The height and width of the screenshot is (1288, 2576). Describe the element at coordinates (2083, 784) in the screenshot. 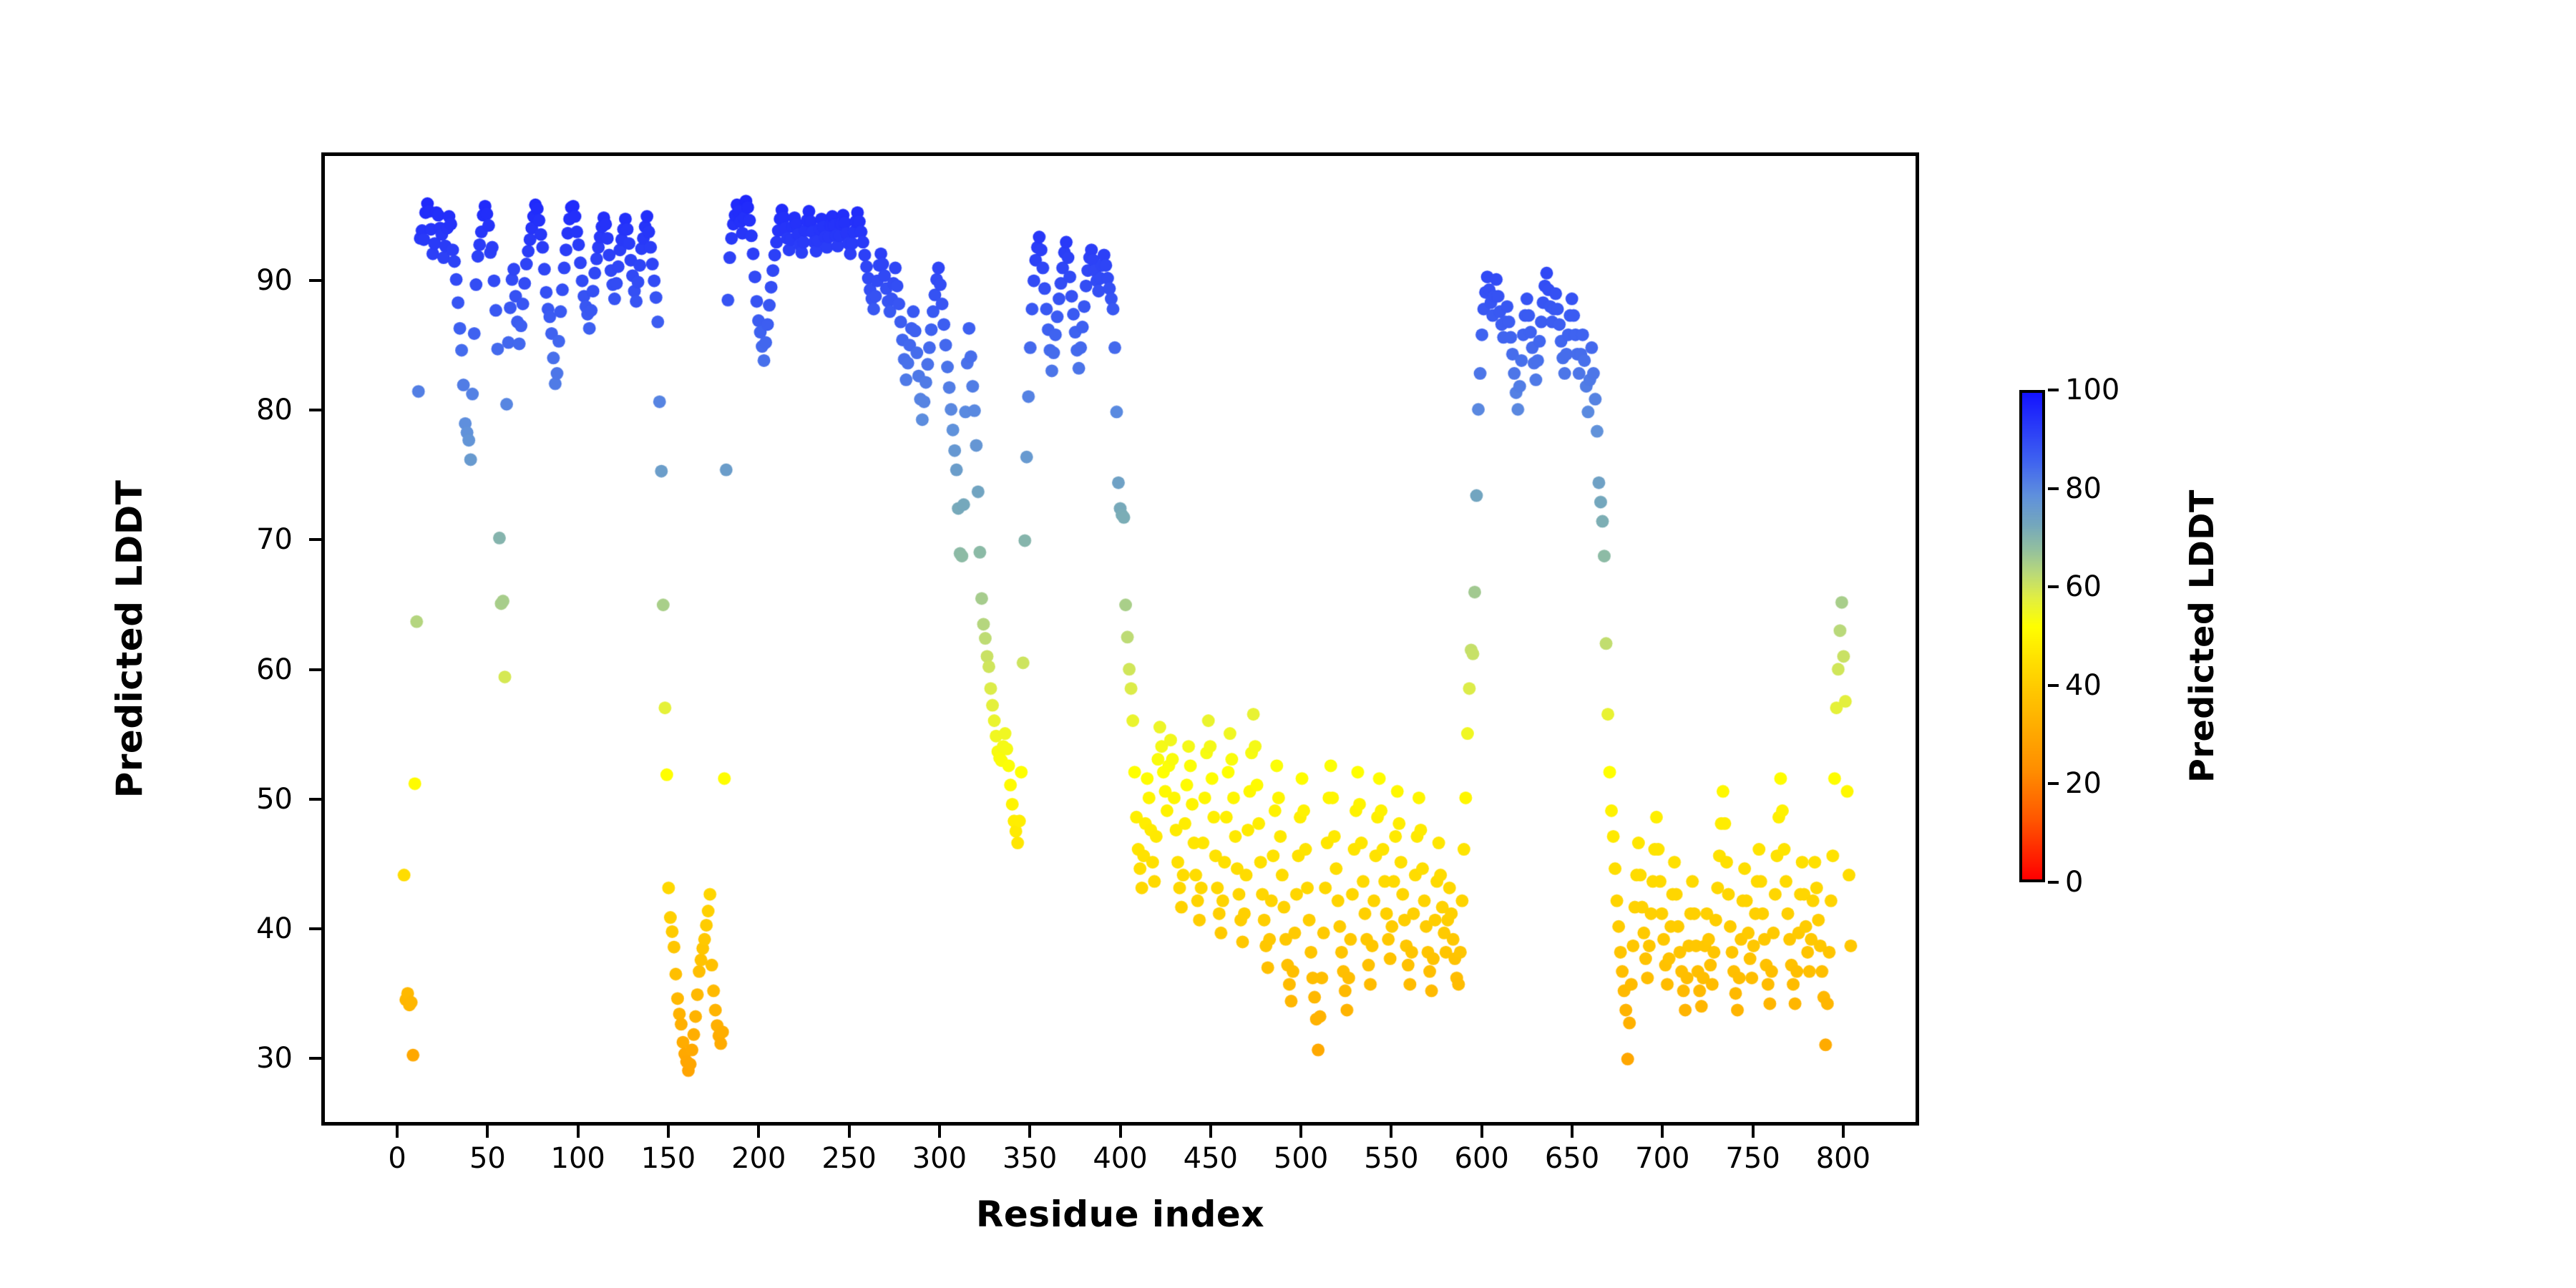

I see `colorbar-tick-label: 20` at that location.